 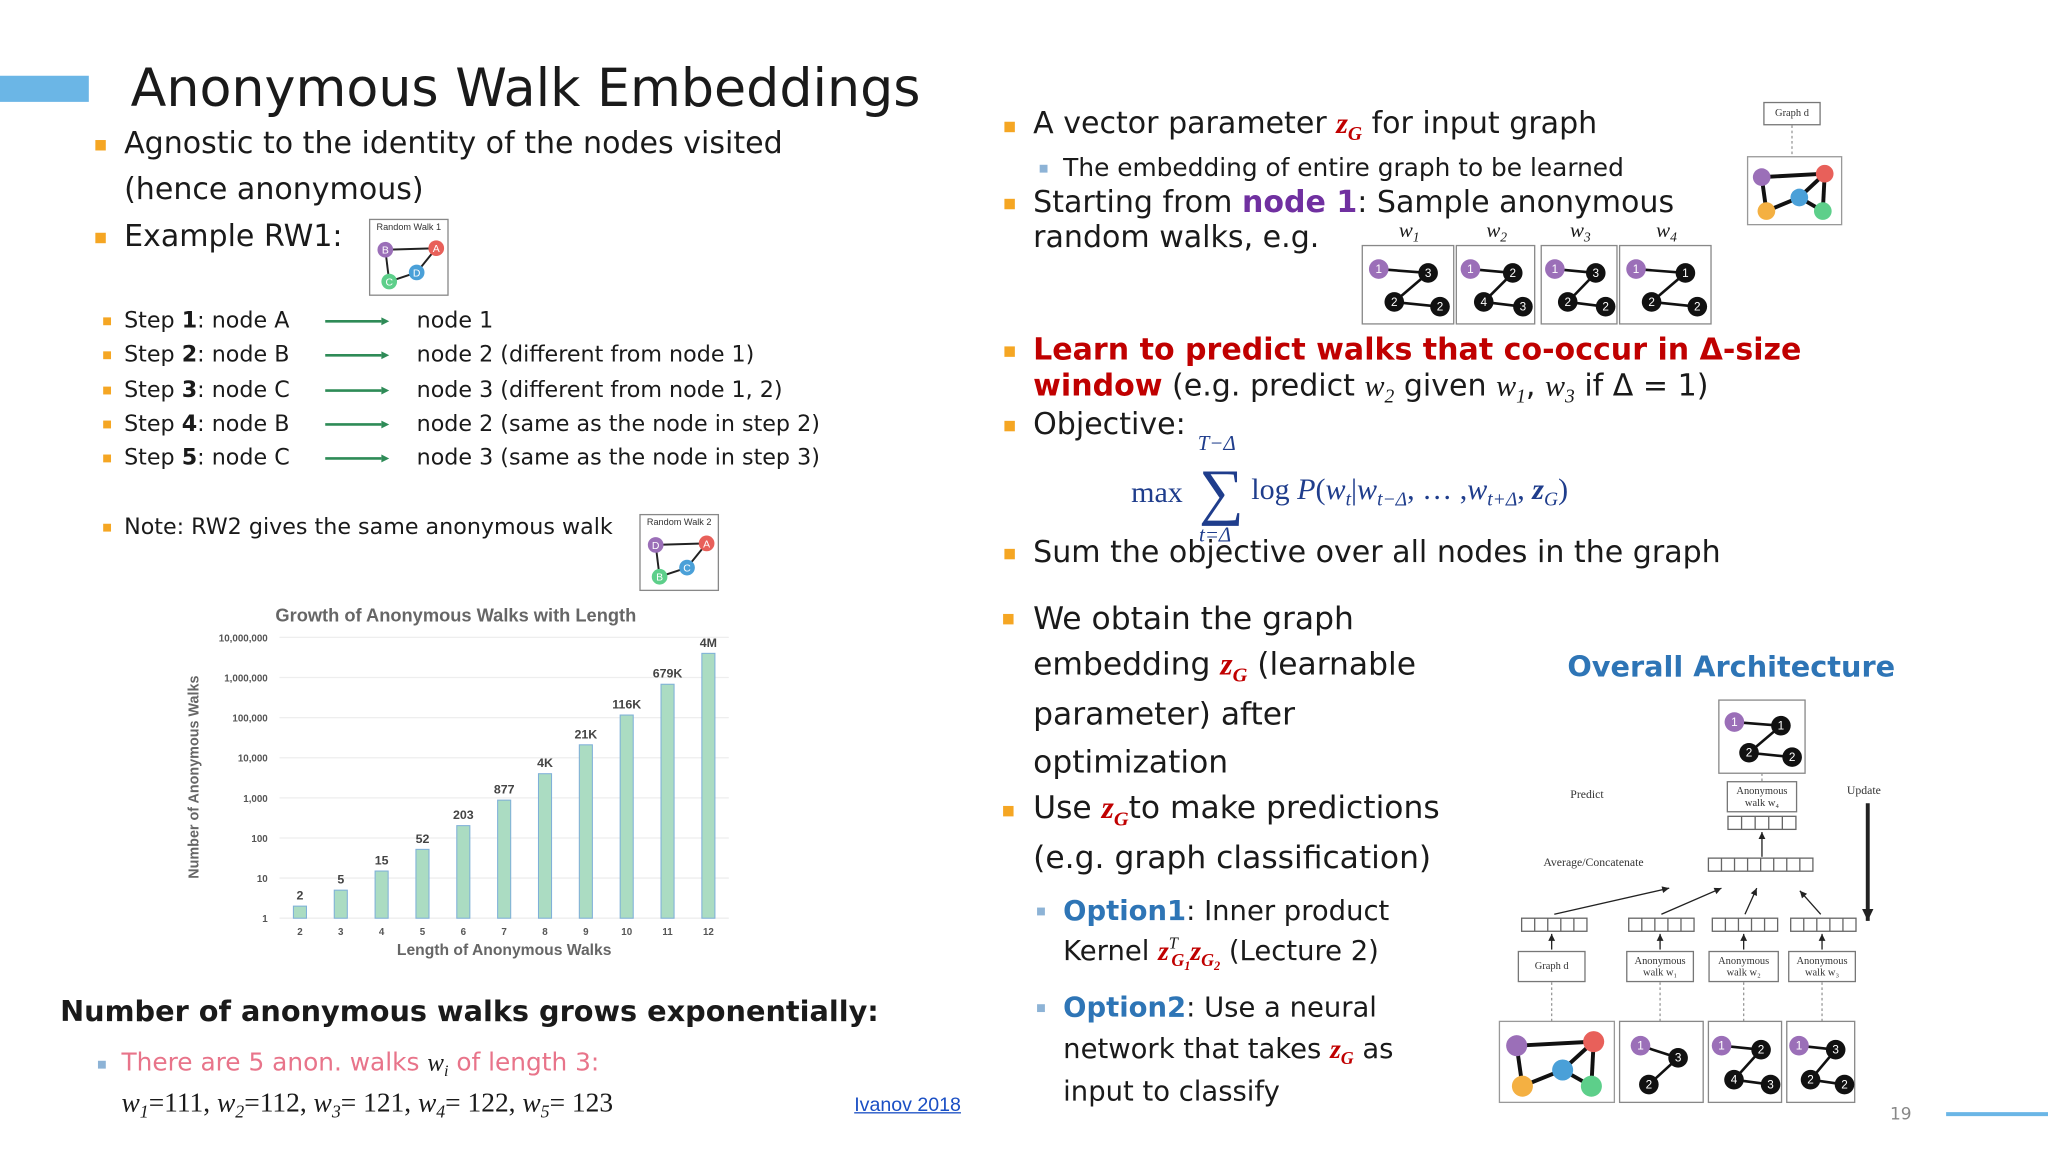 What do you see at coordinates (1660, 966) in the screenshot?
I see `walk-caption: Anonymous walk w₁` at bounding box center [1660, 966].